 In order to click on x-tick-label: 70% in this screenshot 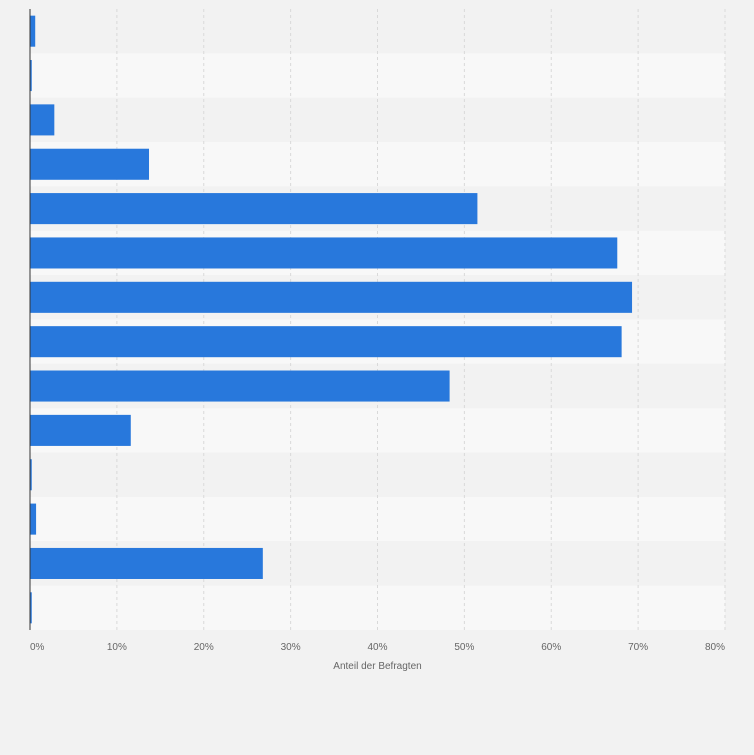, I will do `click(638, 647)`.